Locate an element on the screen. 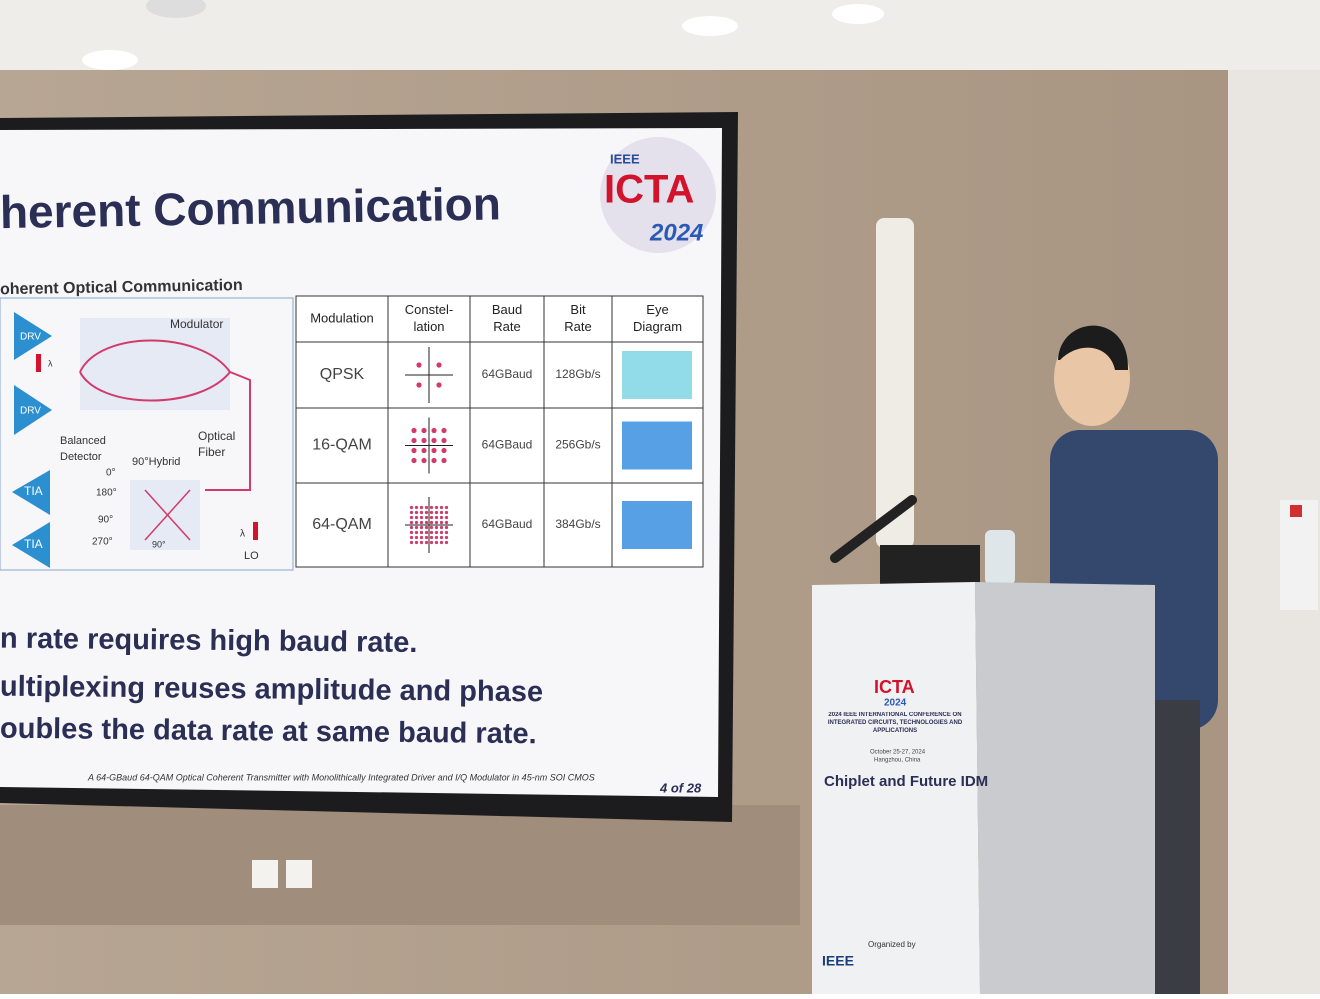  eye-diagram is located at coordinates (657, 445).